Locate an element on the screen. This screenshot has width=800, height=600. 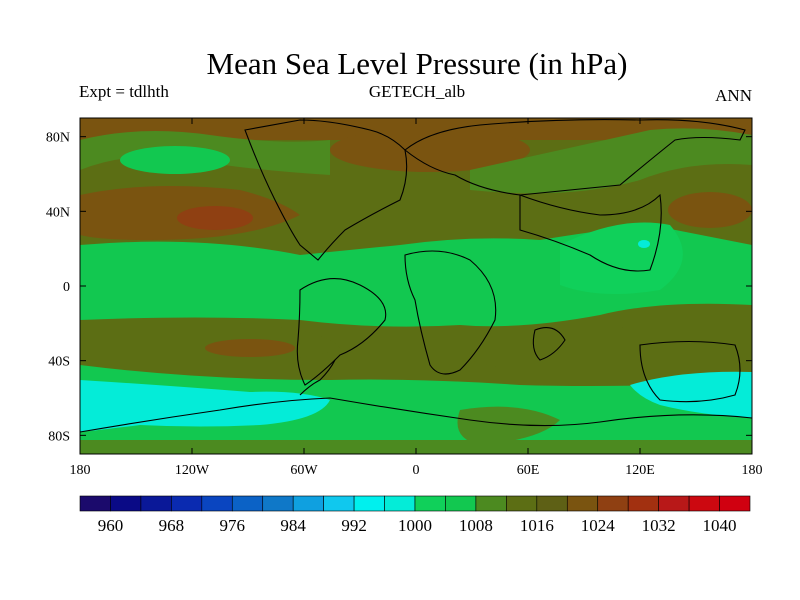
dataset-label: GETECH_alb is located at coordinates (417, 91).